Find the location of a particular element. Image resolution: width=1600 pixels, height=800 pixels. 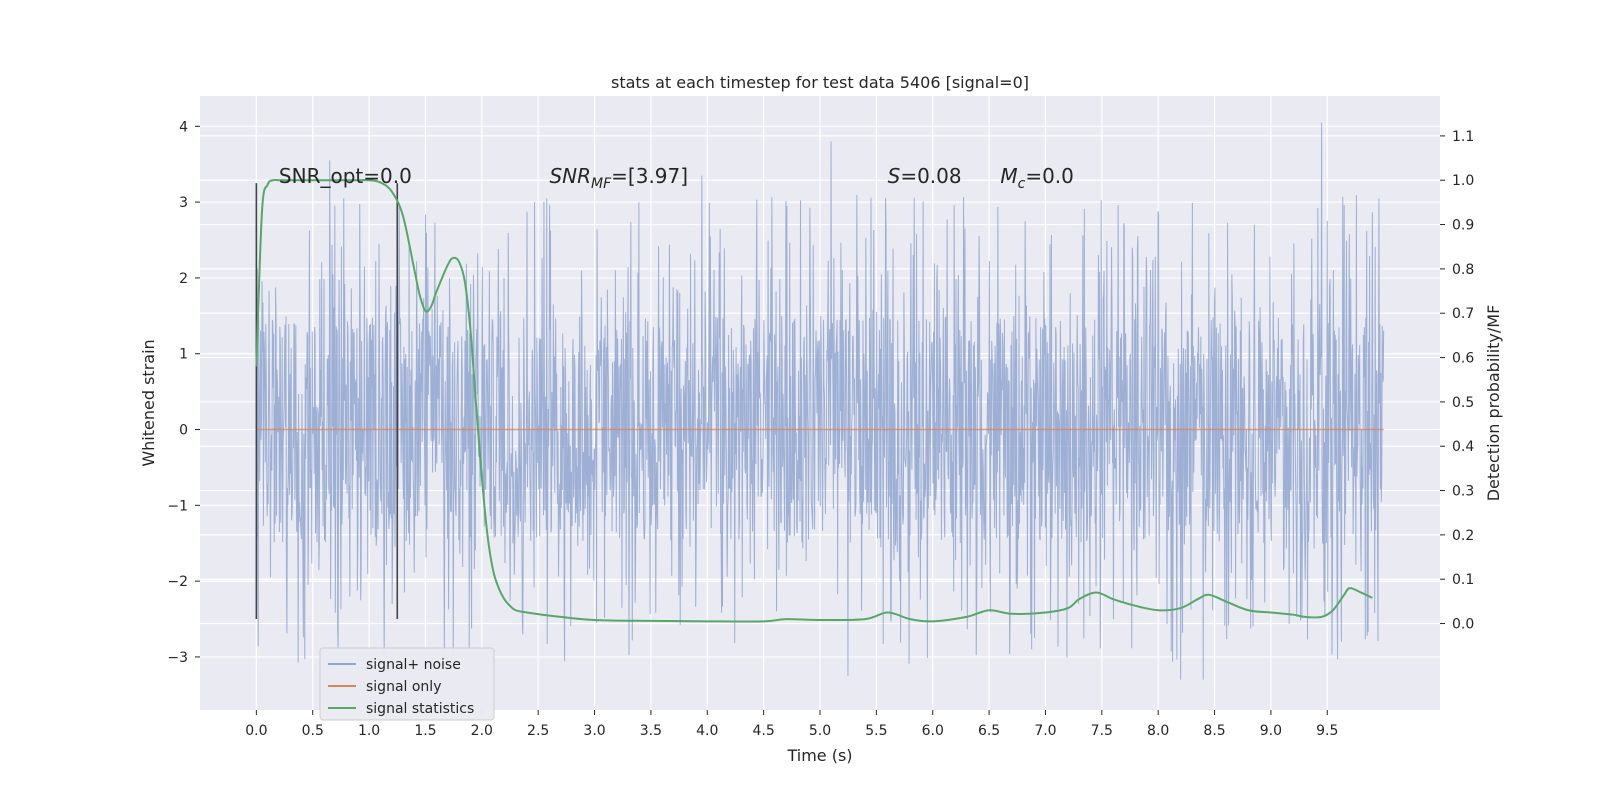

y-axis-label: Whitened strain is located at coordinates (148, 402).